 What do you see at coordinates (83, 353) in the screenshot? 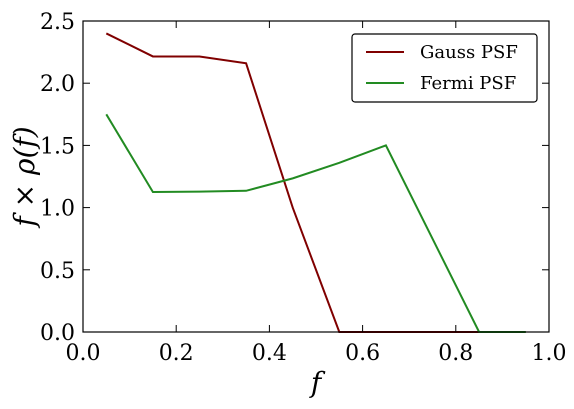
I see `x-tick-label: 0.0` at bounding box center [83, 353].